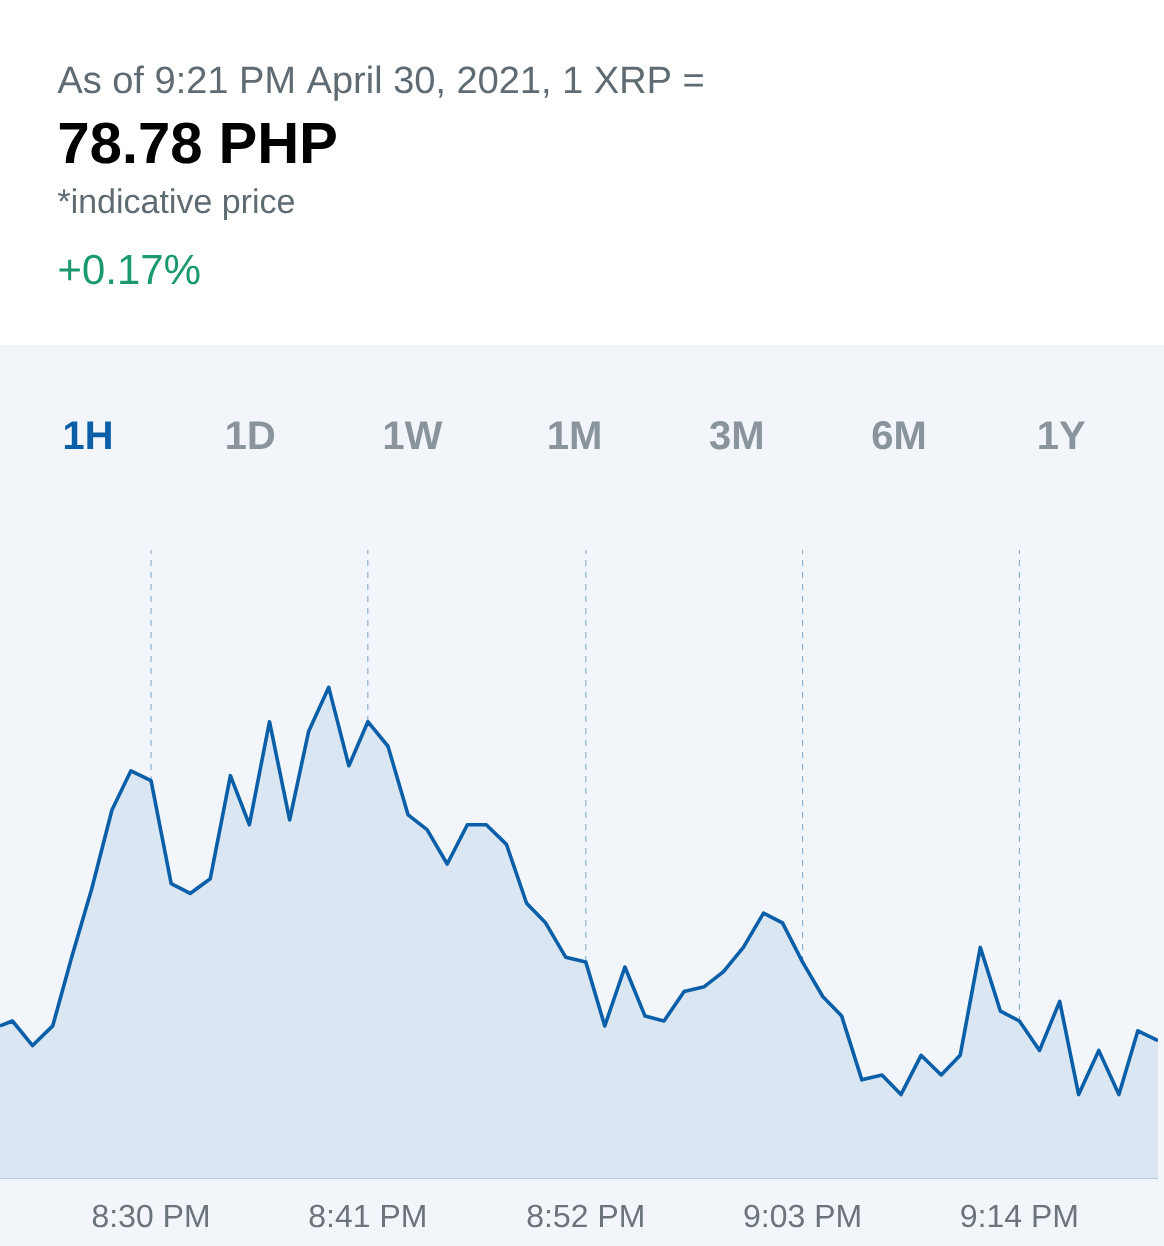 The height and width of the screenshot is (1246, 1164). I want to click on text: +0.17%, so click(129, 269).